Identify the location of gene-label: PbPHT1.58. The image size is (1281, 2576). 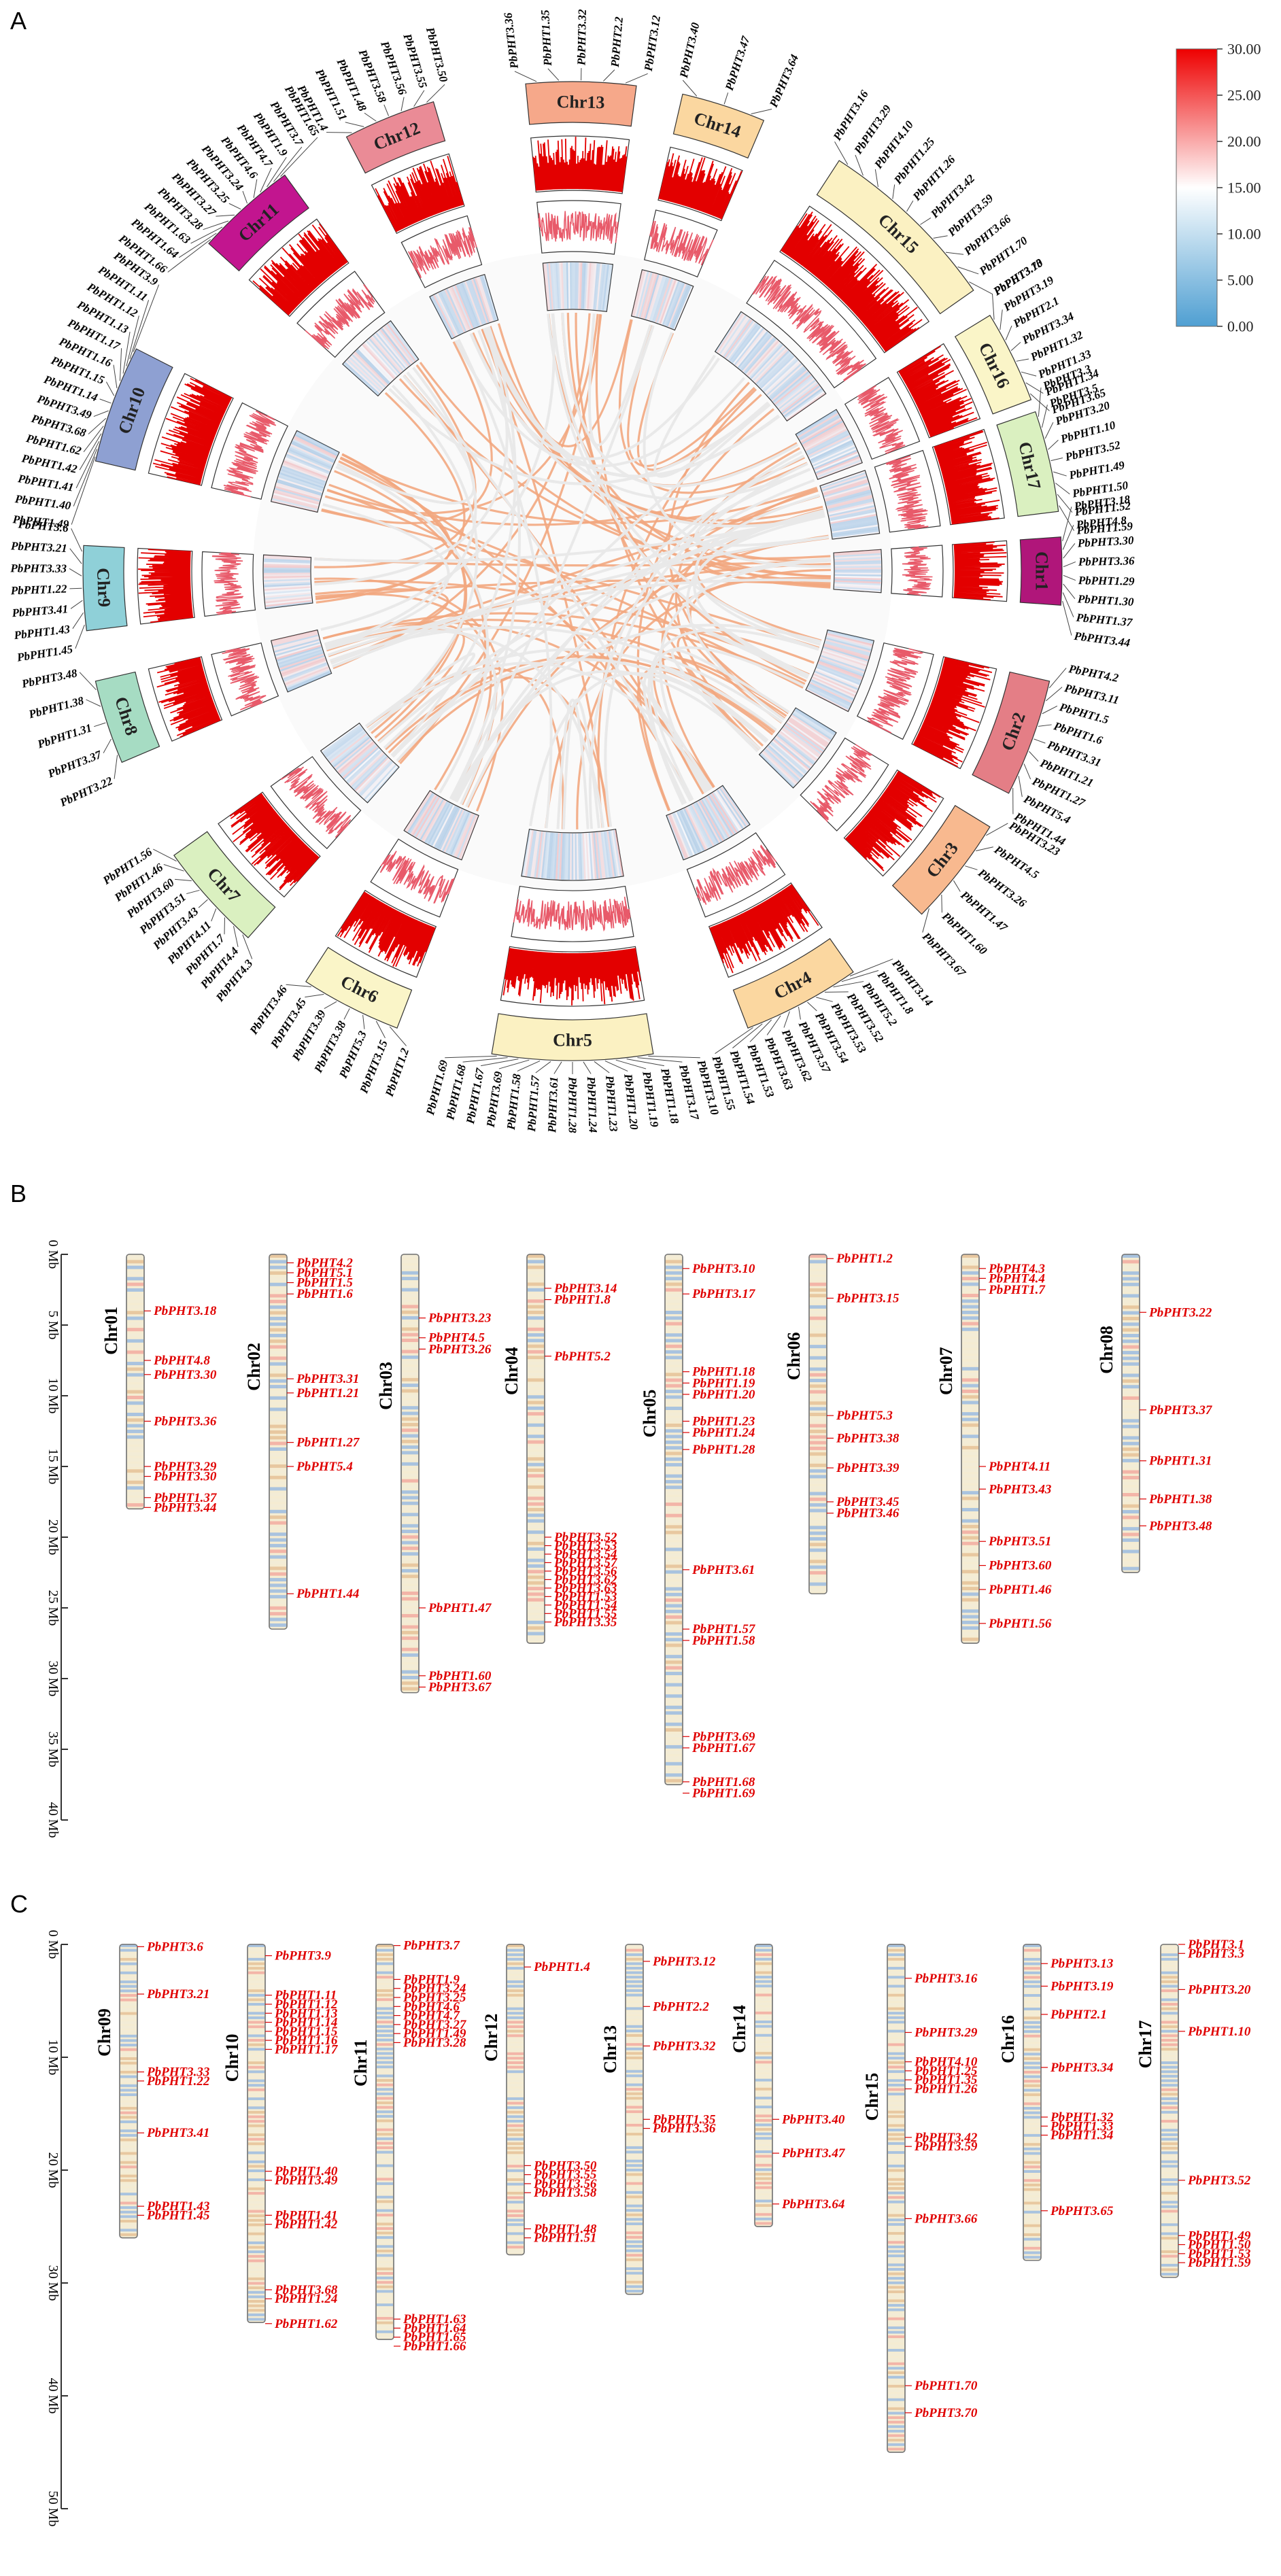
(723, 1641).